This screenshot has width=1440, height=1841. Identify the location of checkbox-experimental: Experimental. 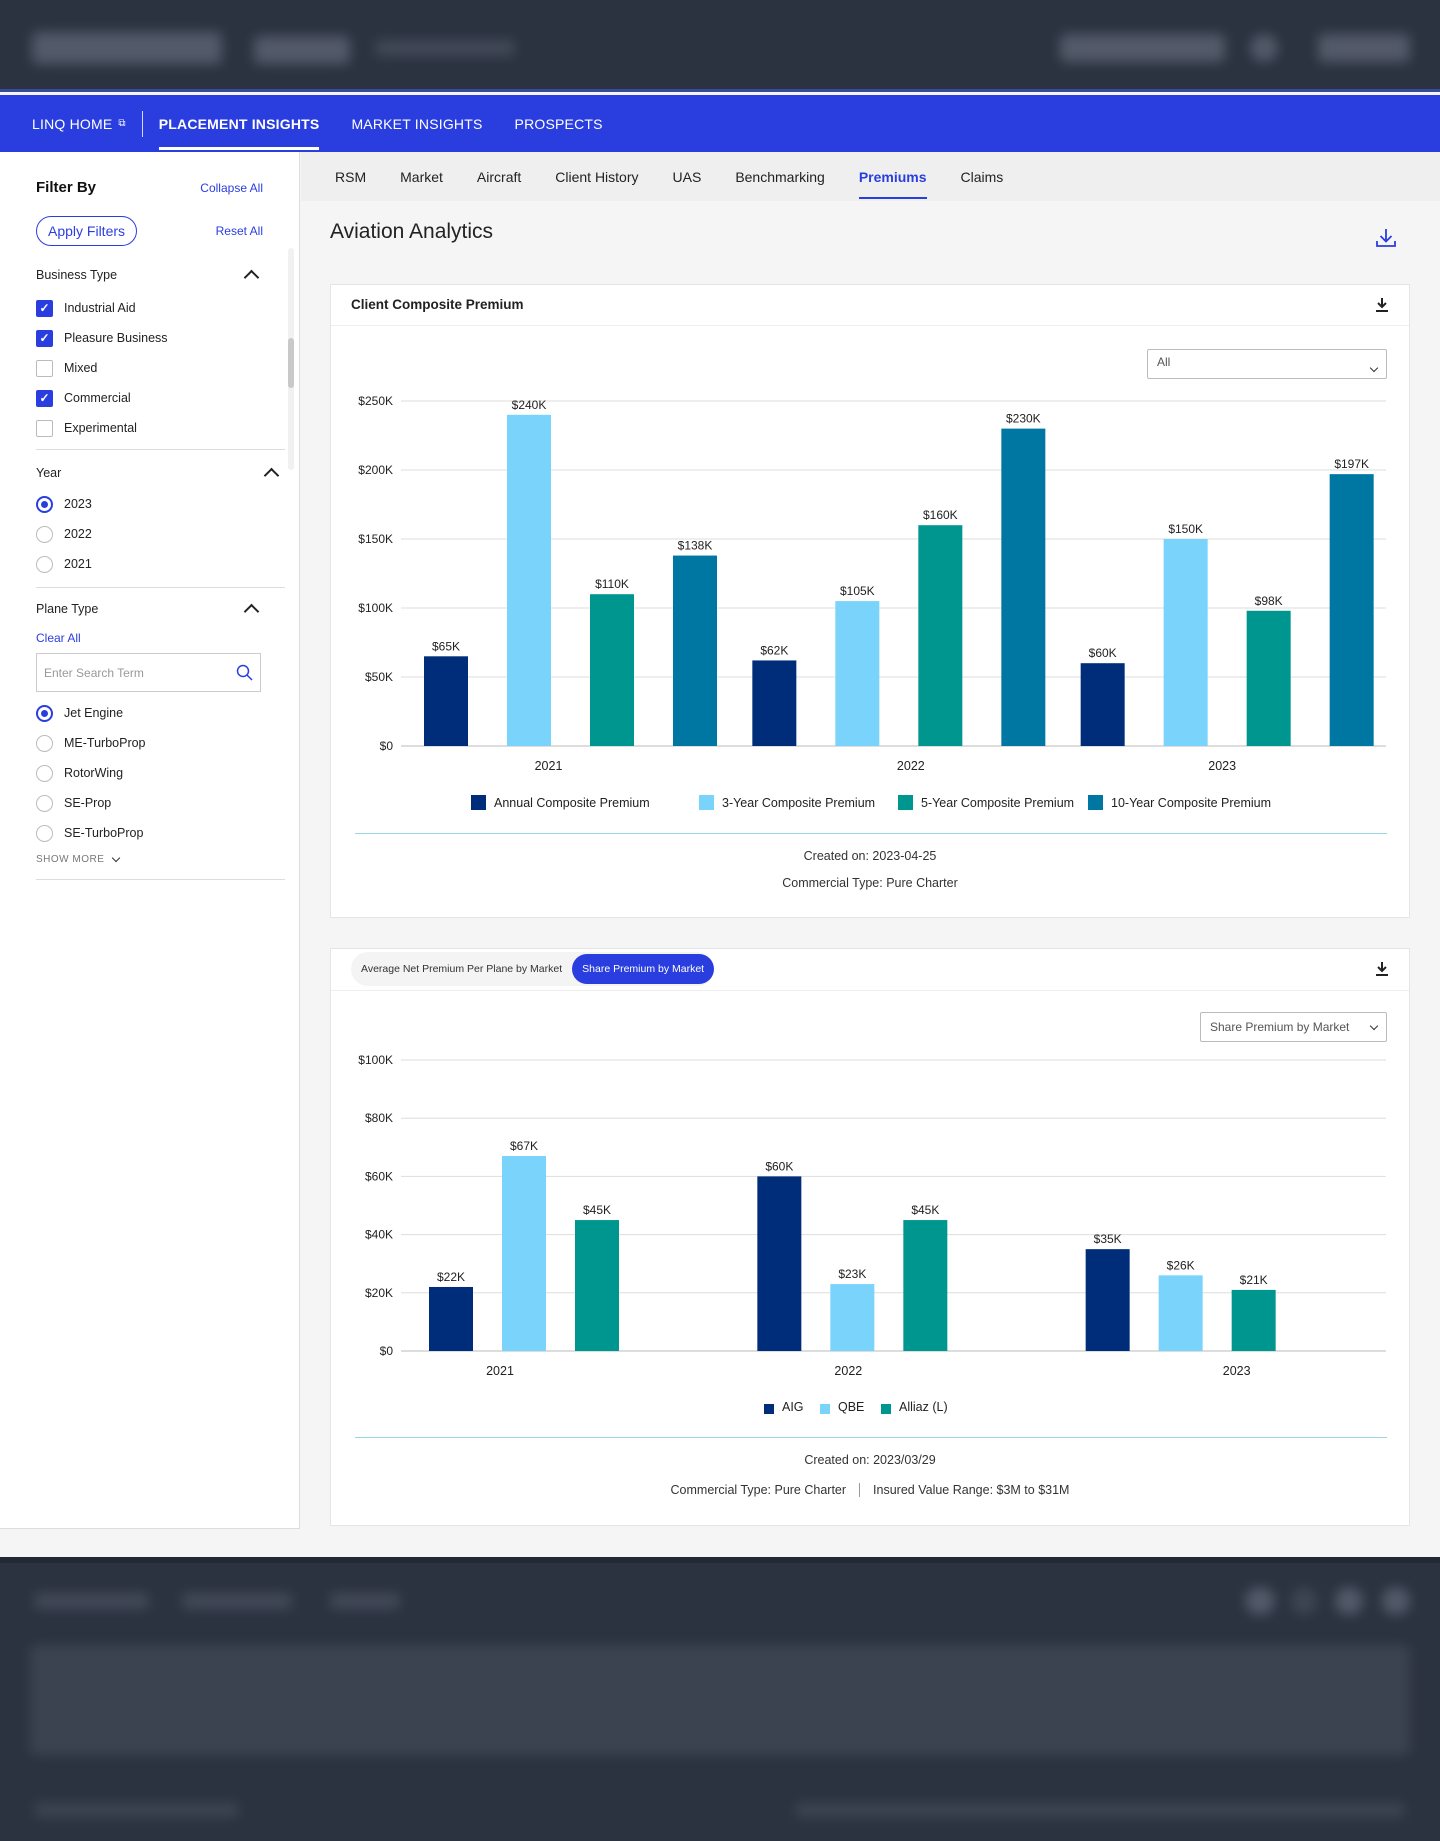
(149, 428).